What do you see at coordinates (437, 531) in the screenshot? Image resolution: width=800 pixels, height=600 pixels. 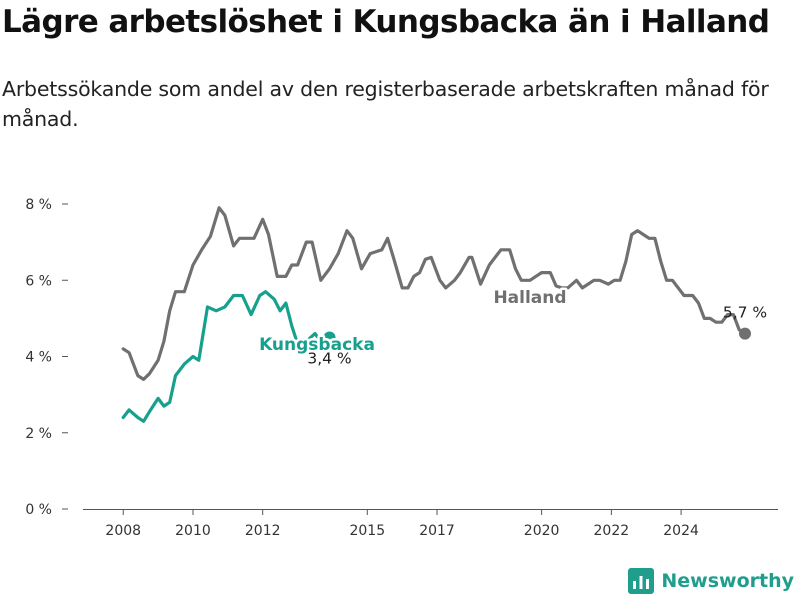 I see `x-tick-label: 2017` at bounding box center [437, 531].